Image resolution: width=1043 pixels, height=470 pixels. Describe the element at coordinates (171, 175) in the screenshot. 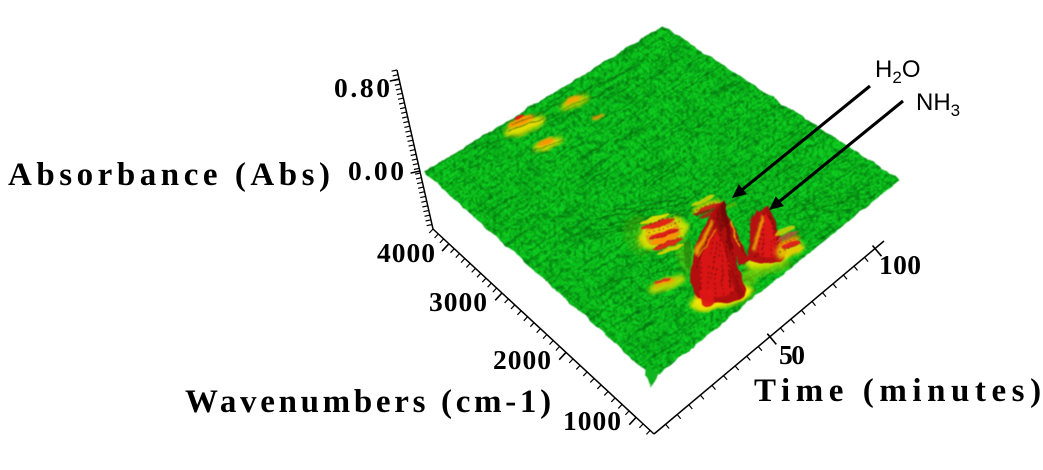

I see `svg-text: Absorbance (Abs)` at that location.